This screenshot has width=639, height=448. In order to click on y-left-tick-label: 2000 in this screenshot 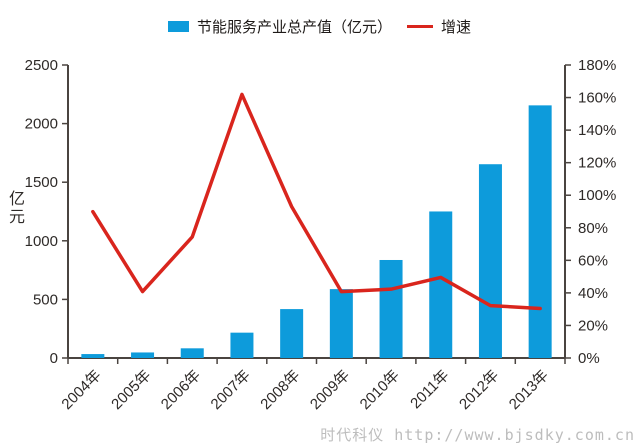, I will do `click(41, 124)`.